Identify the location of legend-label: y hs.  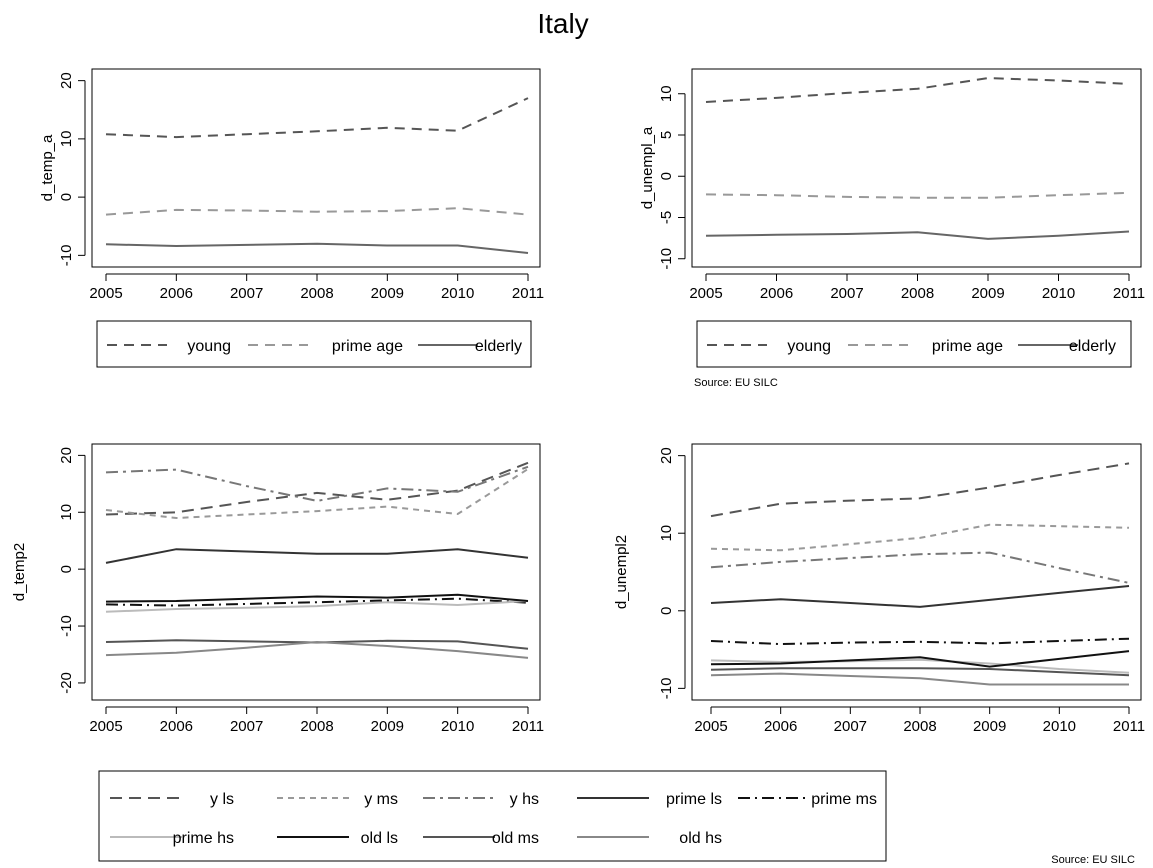
(524, 799).